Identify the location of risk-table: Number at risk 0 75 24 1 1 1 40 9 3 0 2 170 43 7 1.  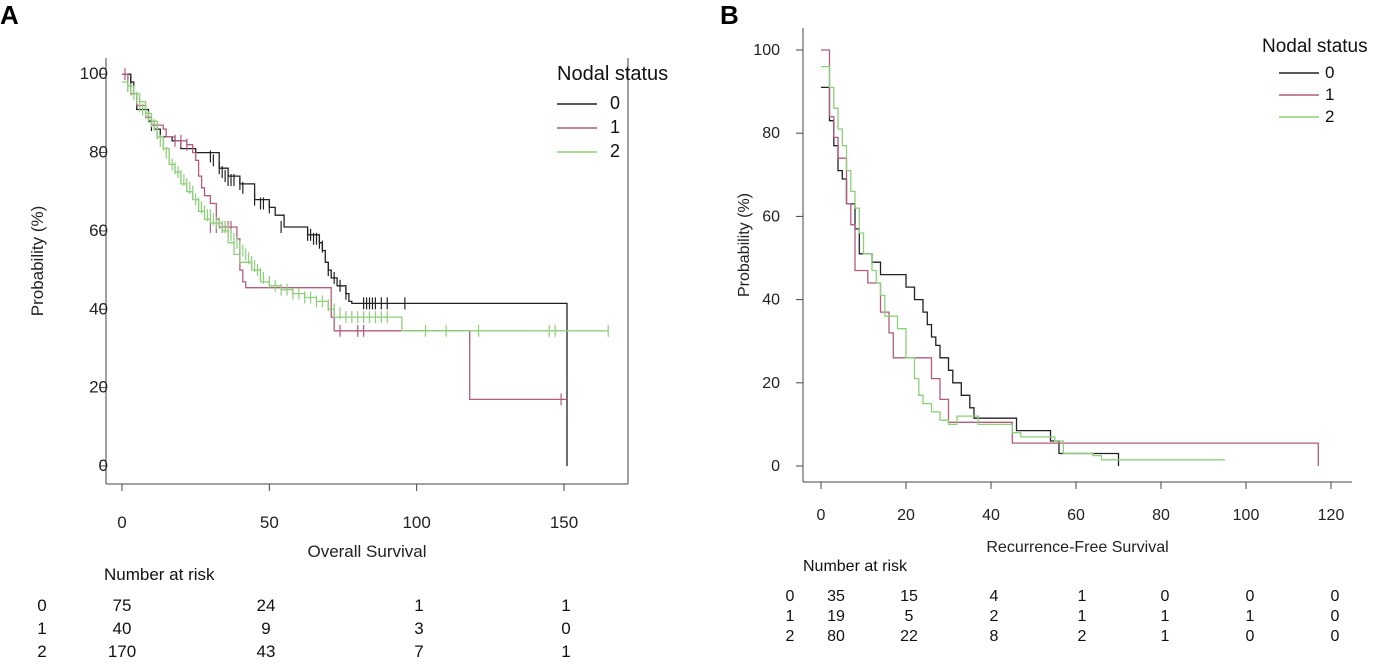
(303, 613).